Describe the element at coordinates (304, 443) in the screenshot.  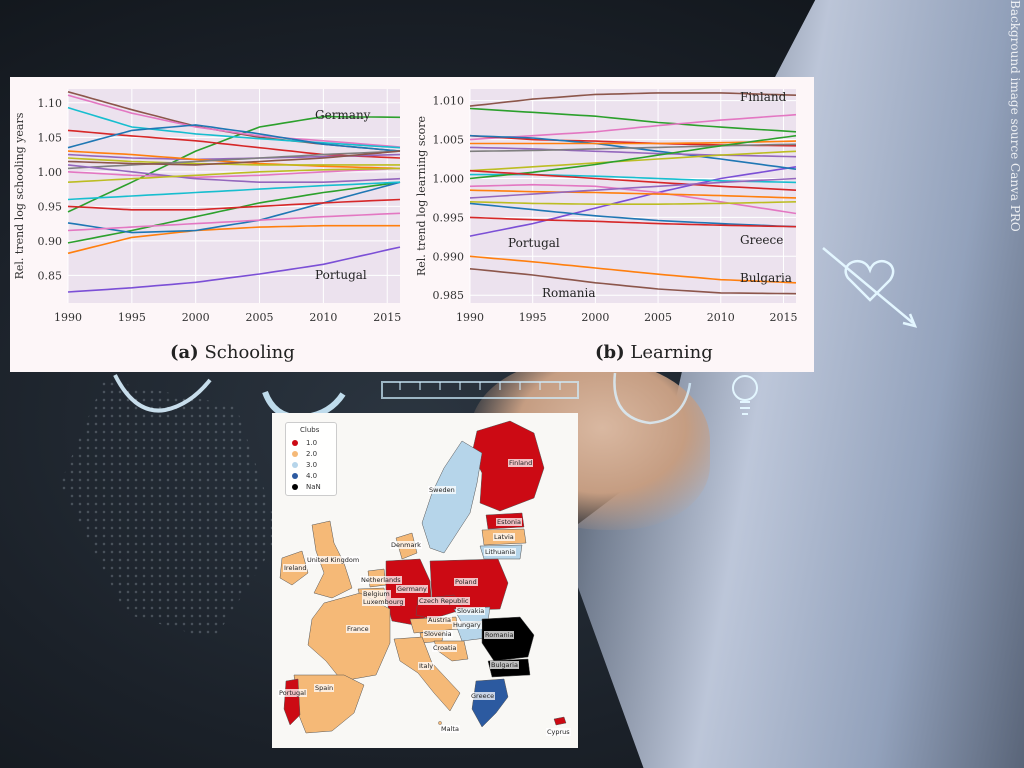
I see `legend-item: 1.0` at that location.